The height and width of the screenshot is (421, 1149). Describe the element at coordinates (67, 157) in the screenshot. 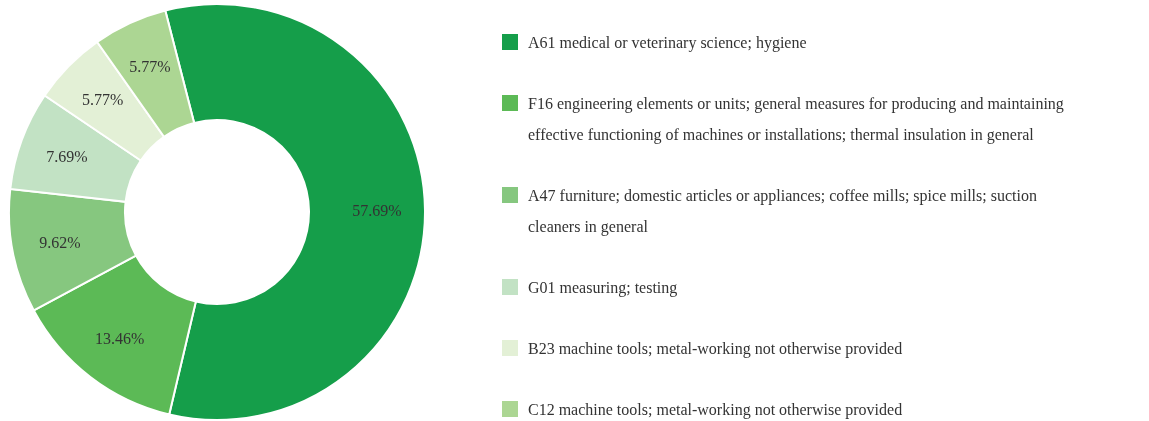

I see `data-label: 7.69%` at that location.